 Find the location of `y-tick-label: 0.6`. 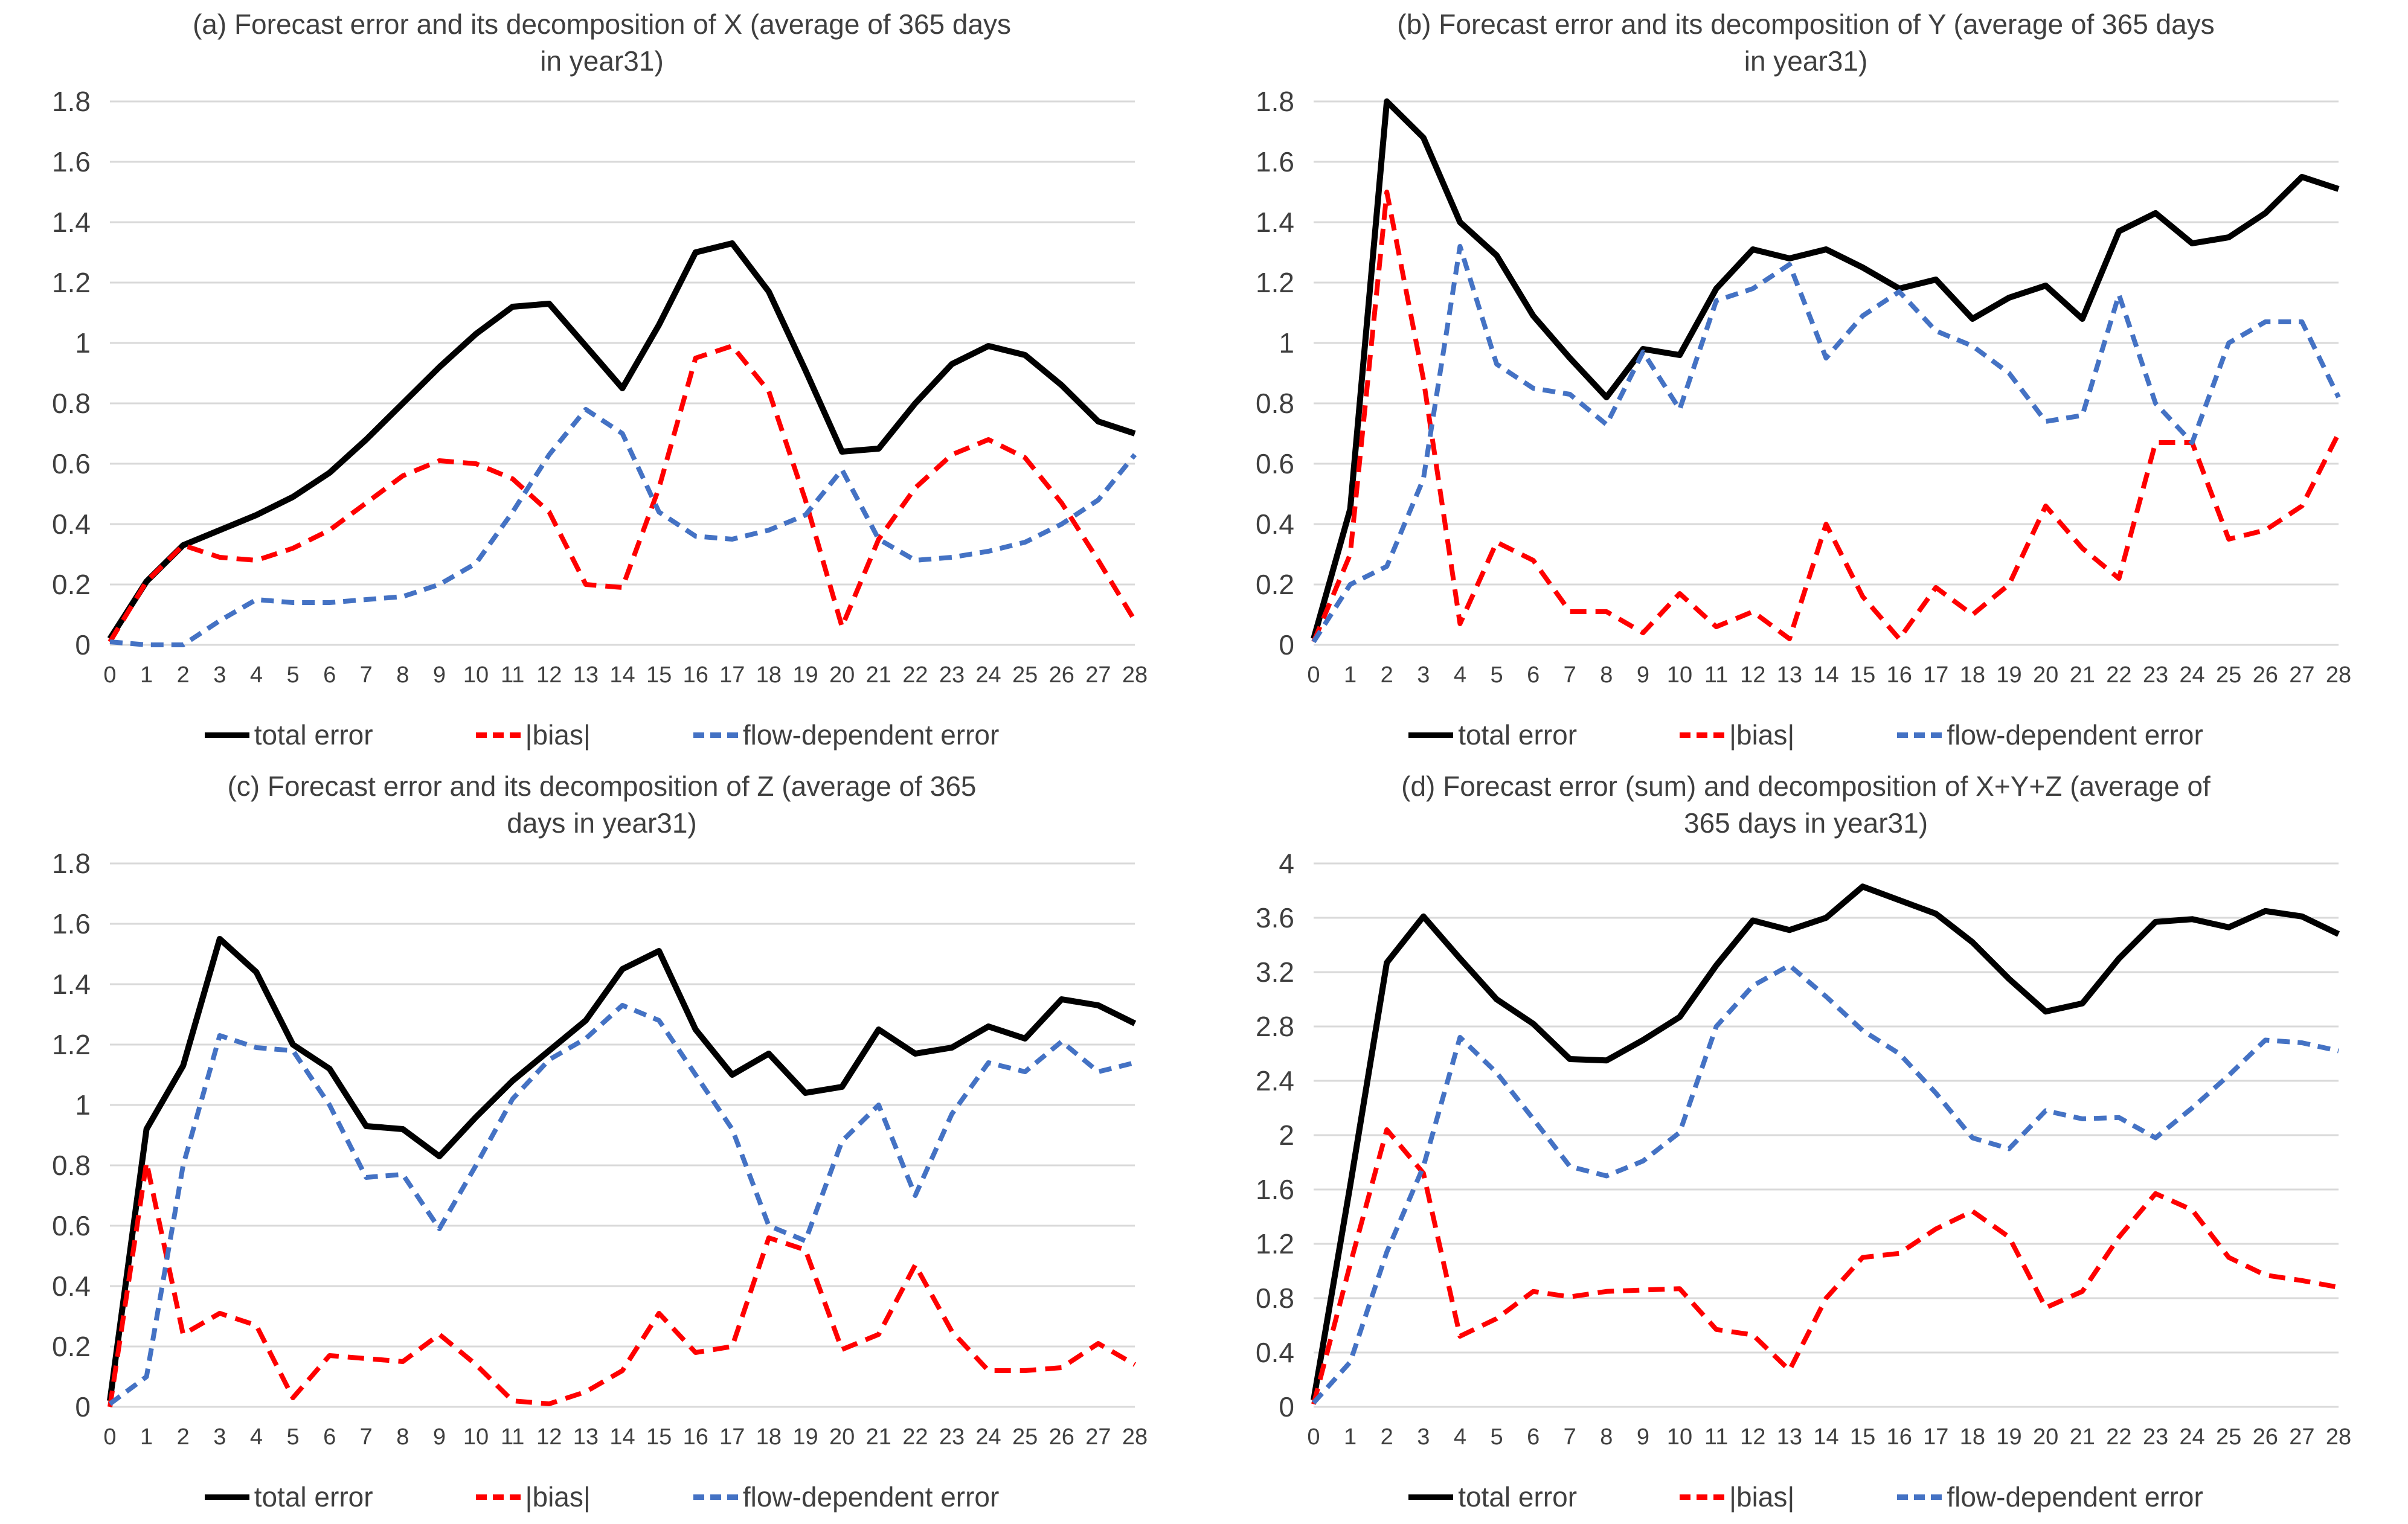

y-tick-label: 0.6 is located at coordinates (71, 463).